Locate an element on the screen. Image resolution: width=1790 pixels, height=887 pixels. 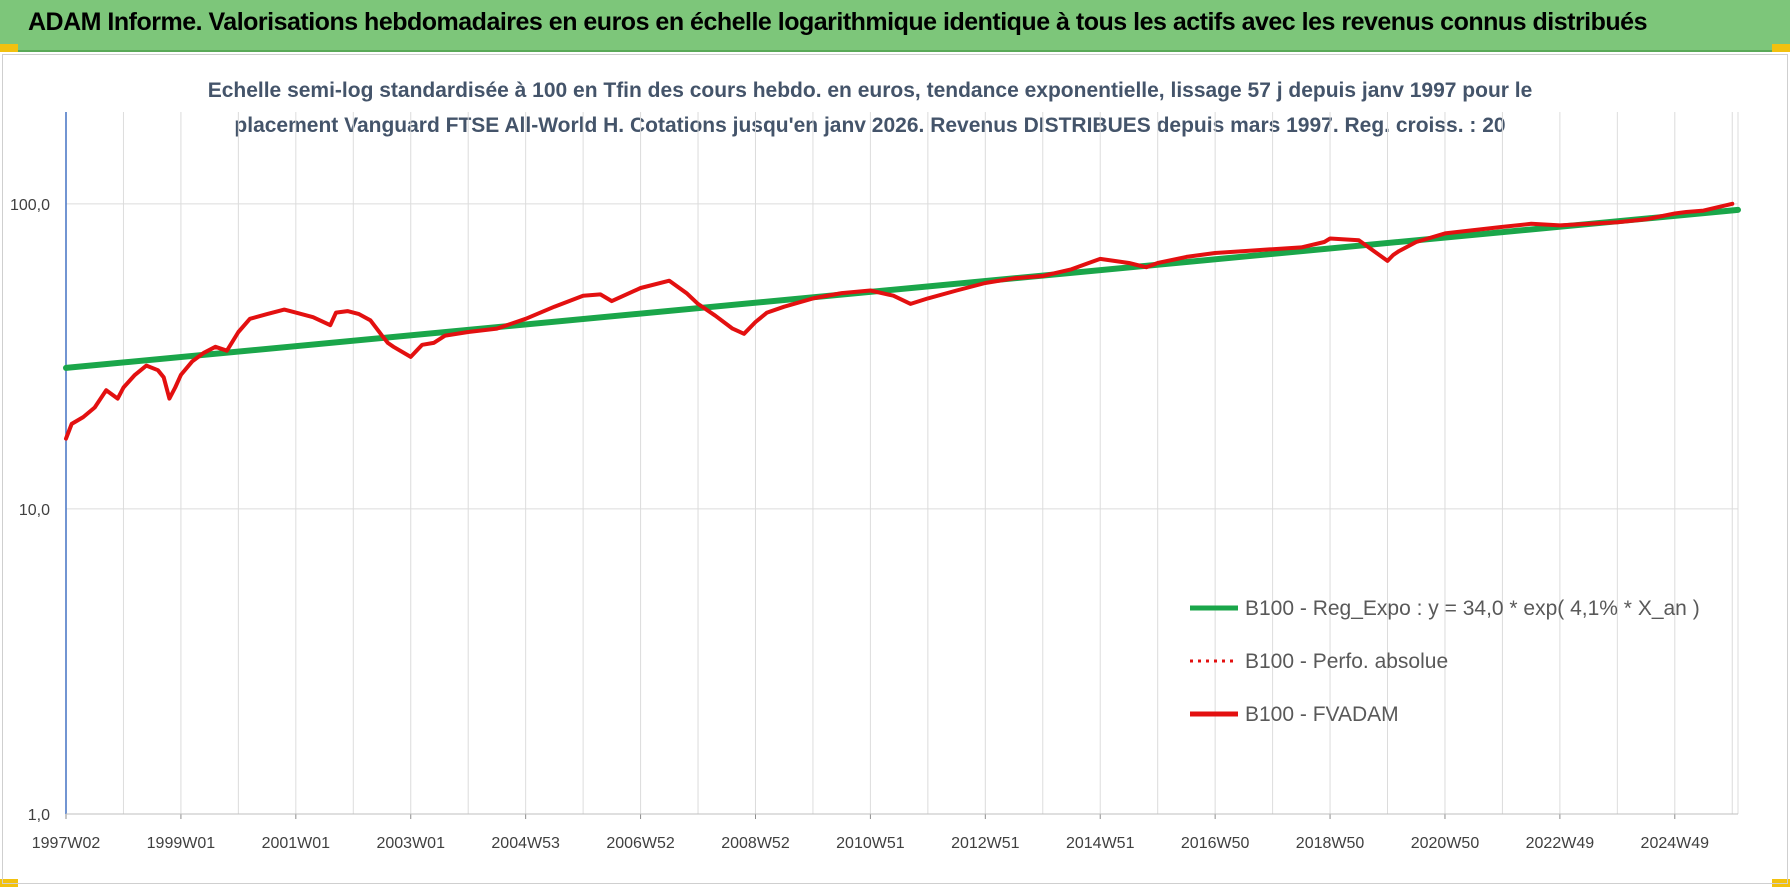
x-tick-label: 2001W01 is located at coordinates (296, 843).